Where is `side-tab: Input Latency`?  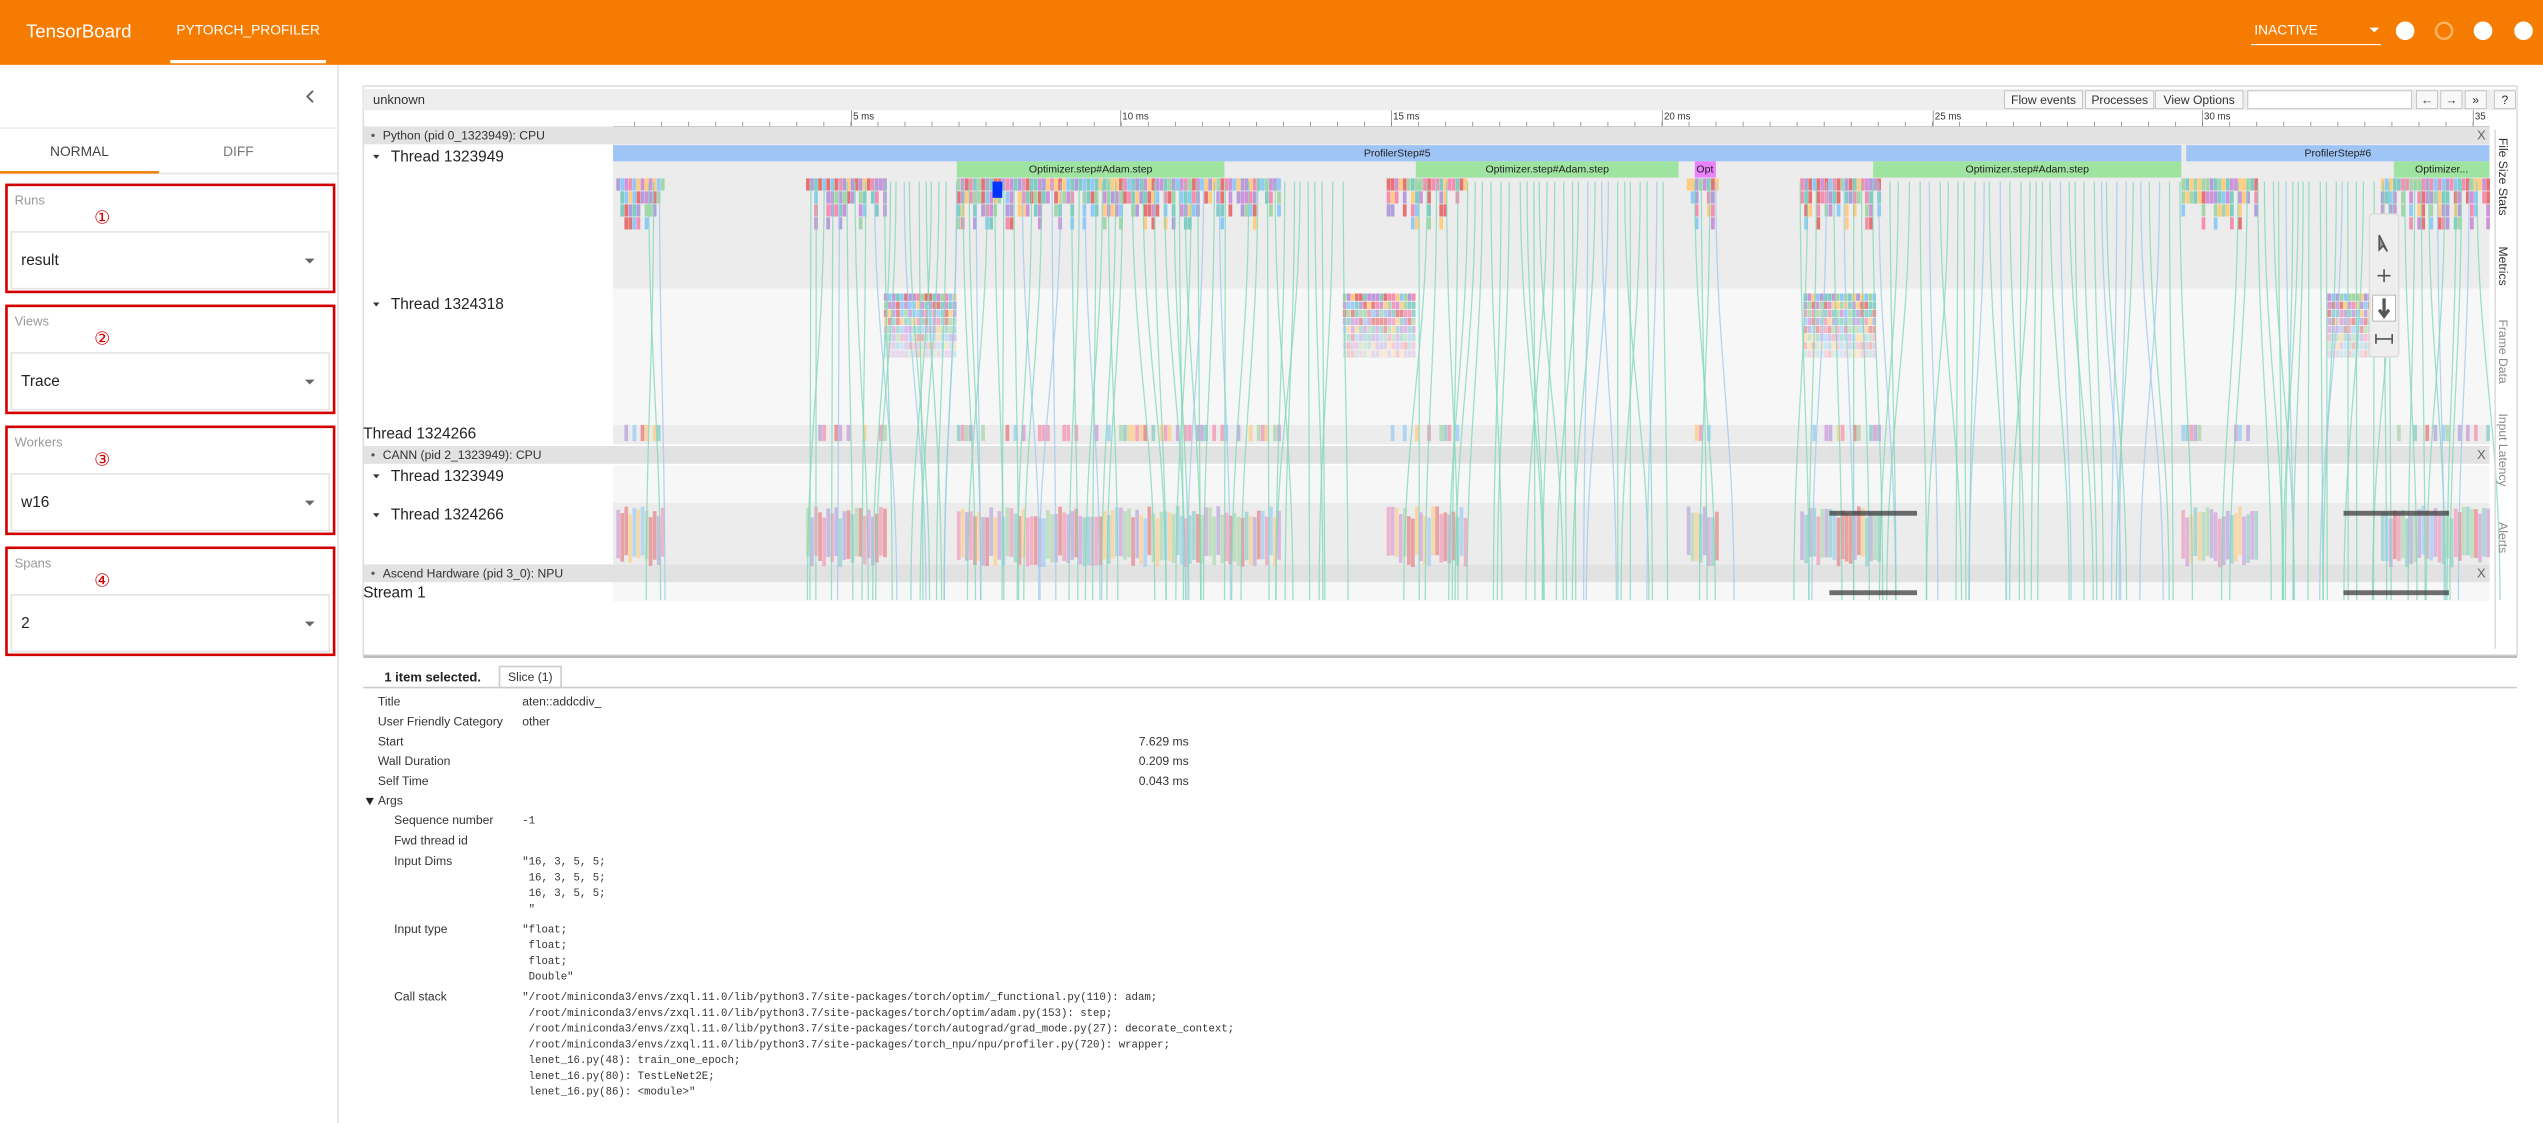 side-tab: Input Latency is located at coordinates (2503, 451).